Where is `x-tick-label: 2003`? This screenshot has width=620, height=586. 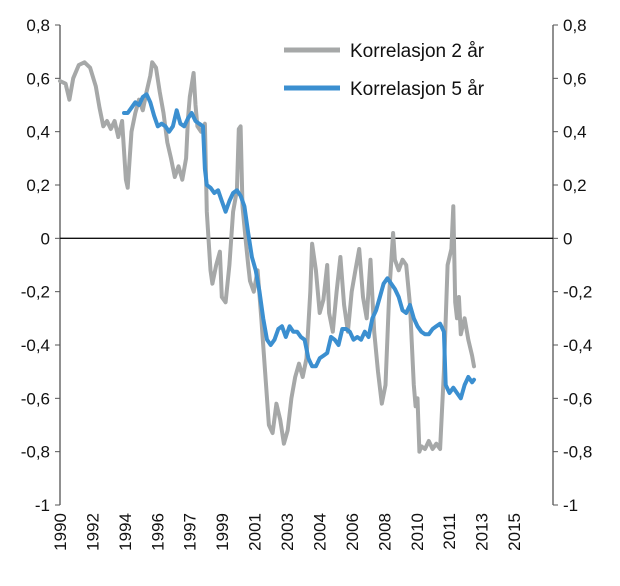 x-tick-label: 2003 is located at coordinates (287, 532).